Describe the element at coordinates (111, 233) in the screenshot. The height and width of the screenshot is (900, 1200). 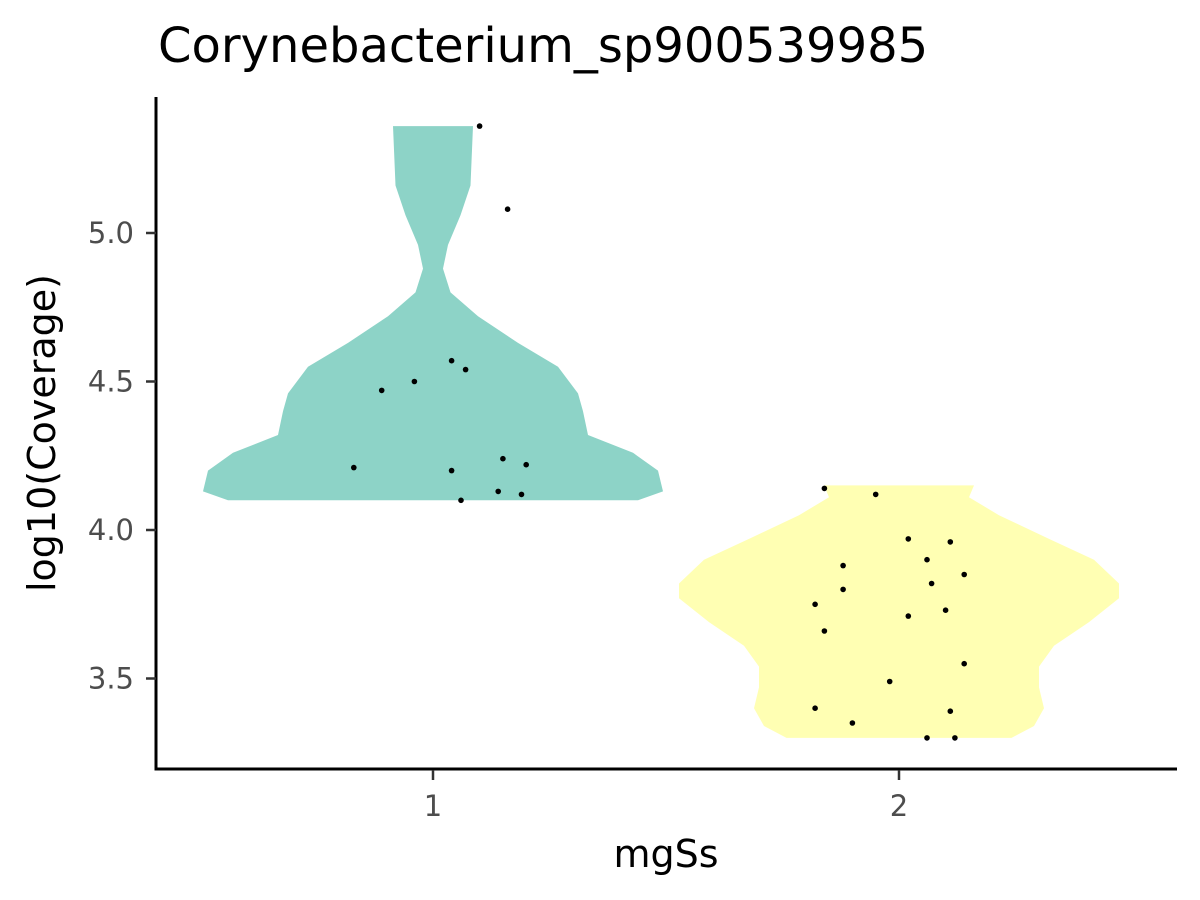
I see `y-tick-label: 5.0` at that location.